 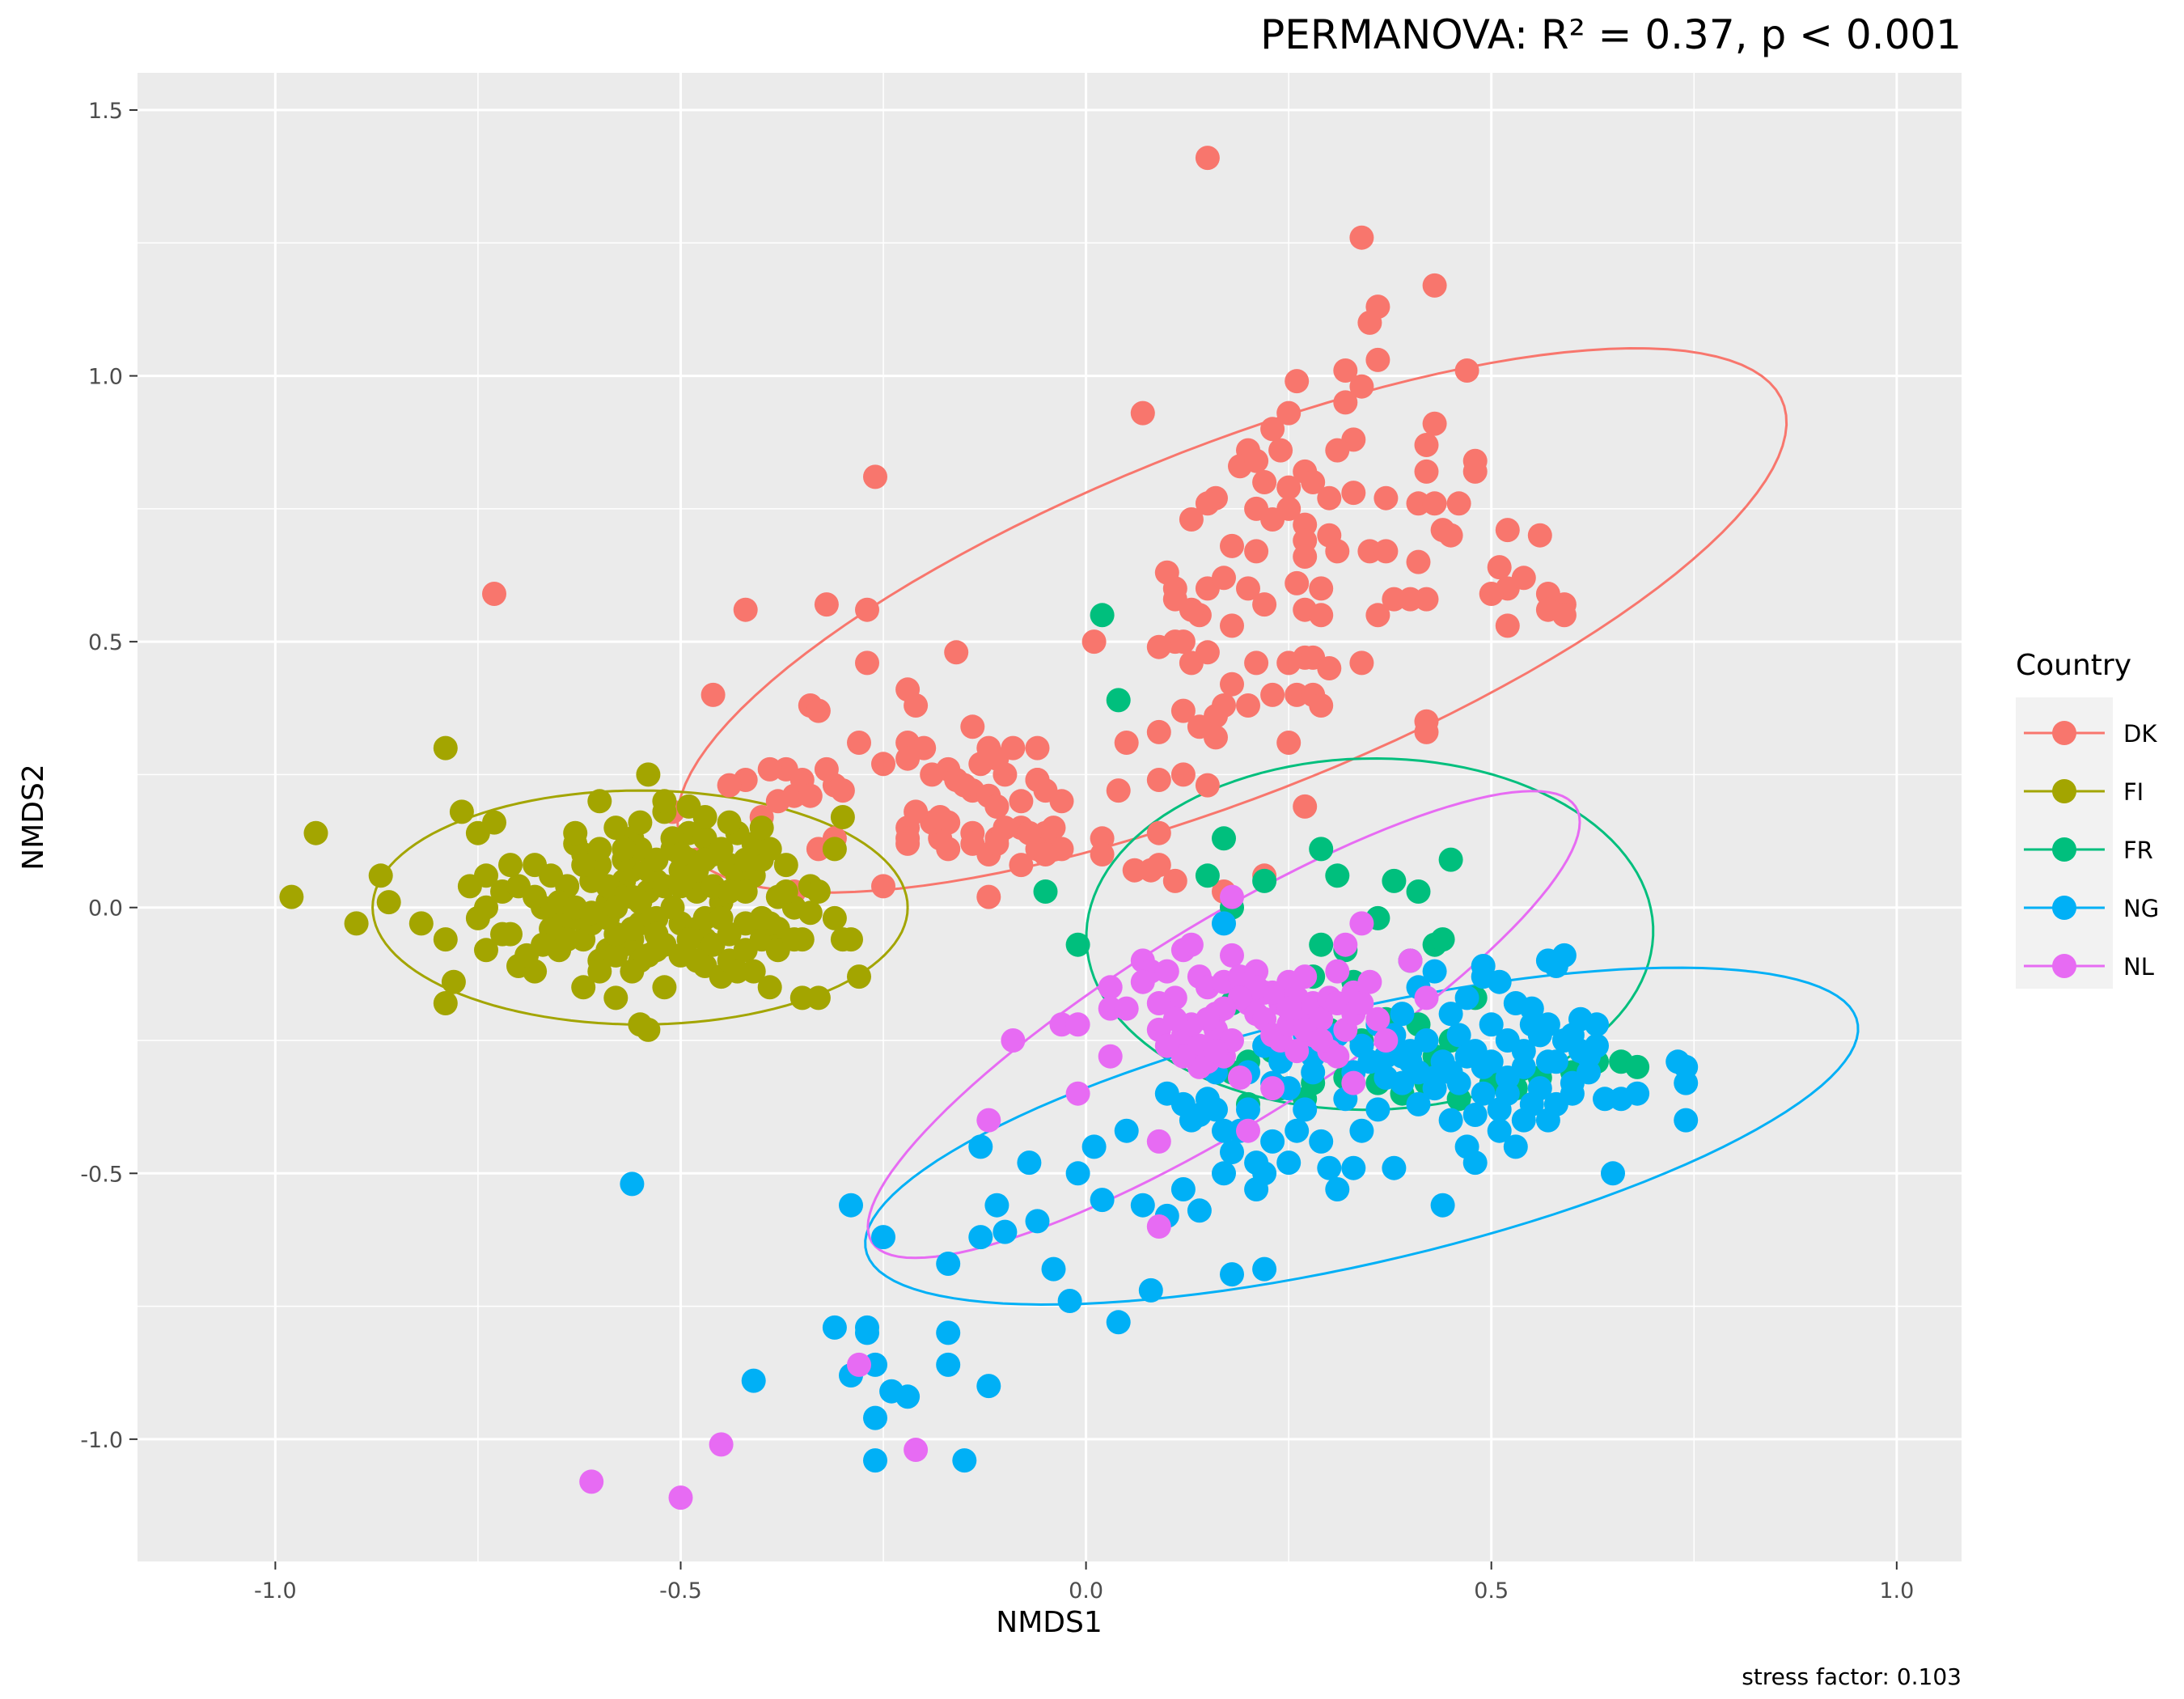 What do you see at coordinates (105, 642) in the screenshot?
I see `y-tick-label: 0.5` at bounding box center [105, 642].